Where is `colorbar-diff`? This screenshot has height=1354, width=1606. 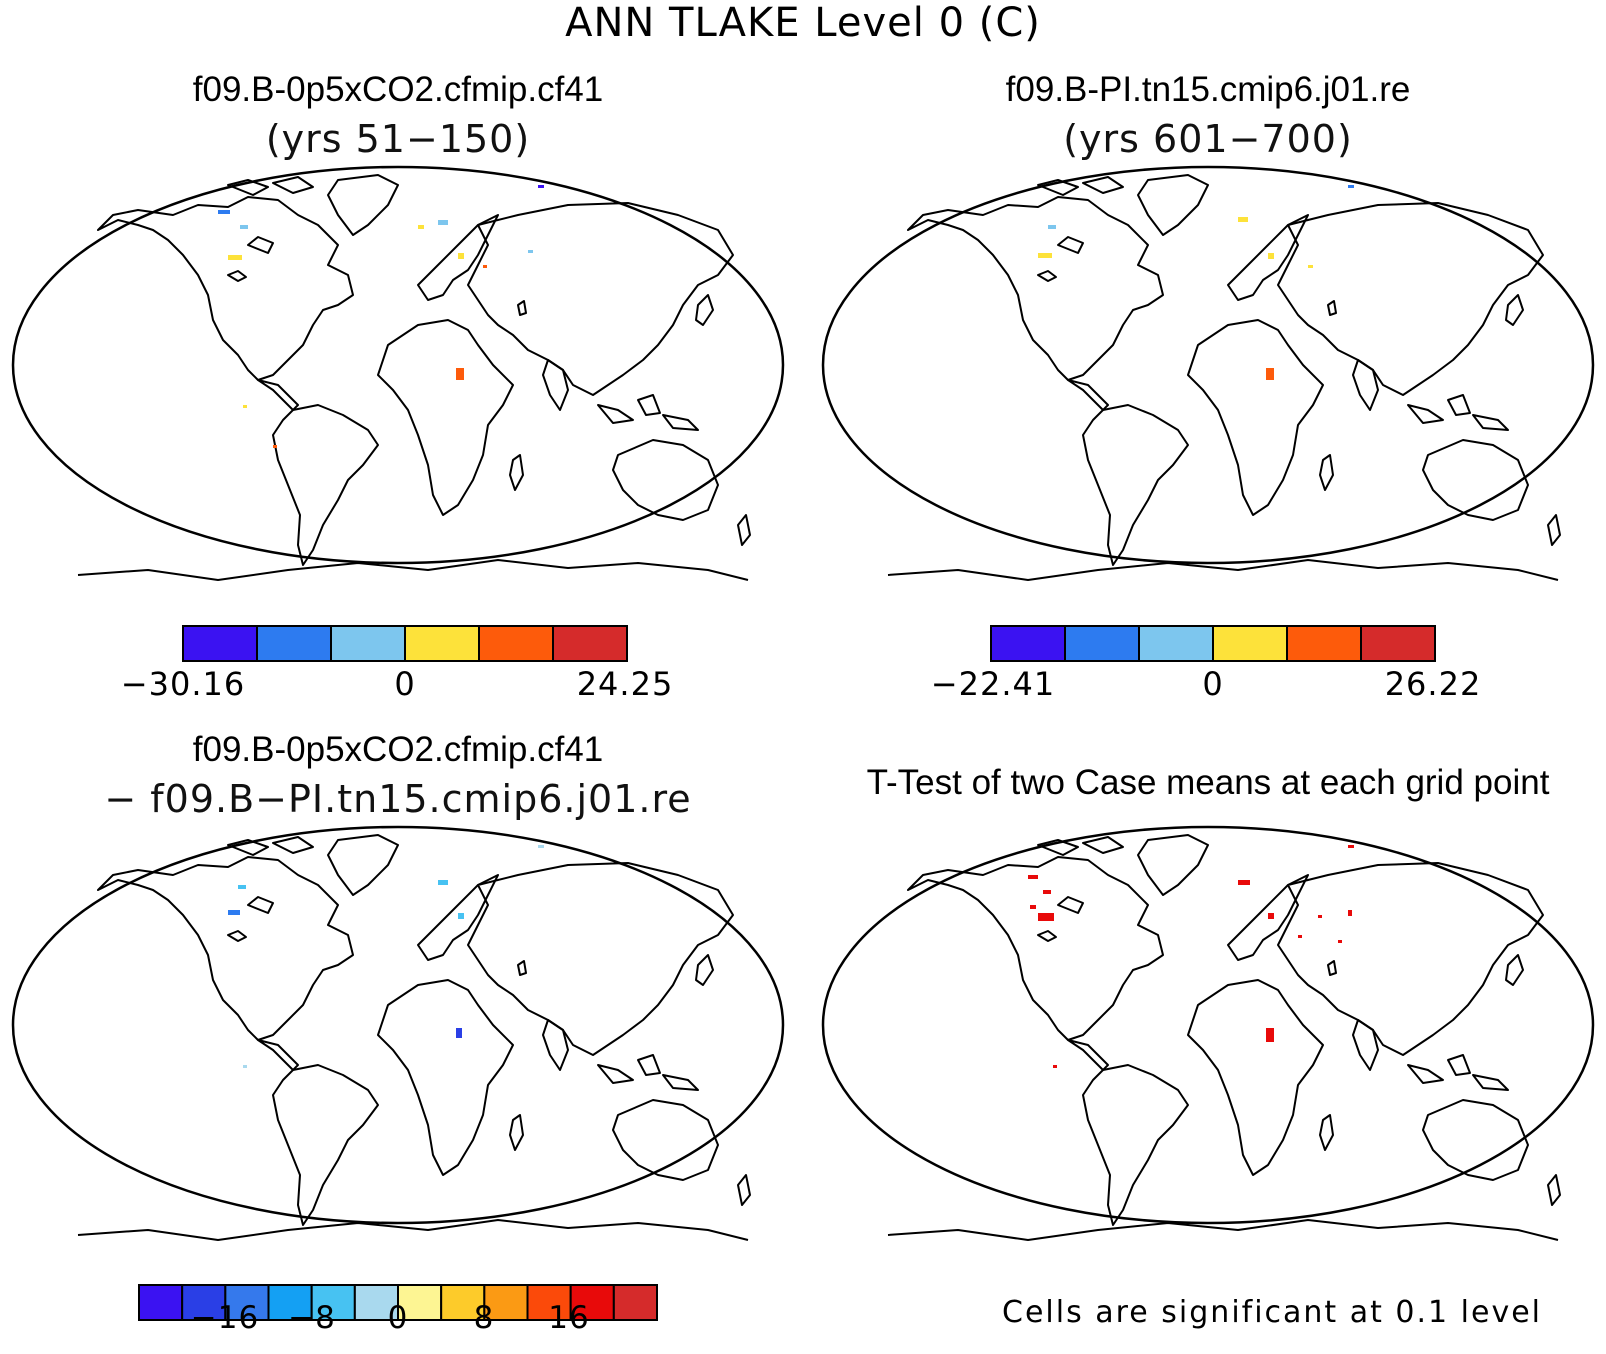 colorbar-diff is located at coordinates (398, 1302).